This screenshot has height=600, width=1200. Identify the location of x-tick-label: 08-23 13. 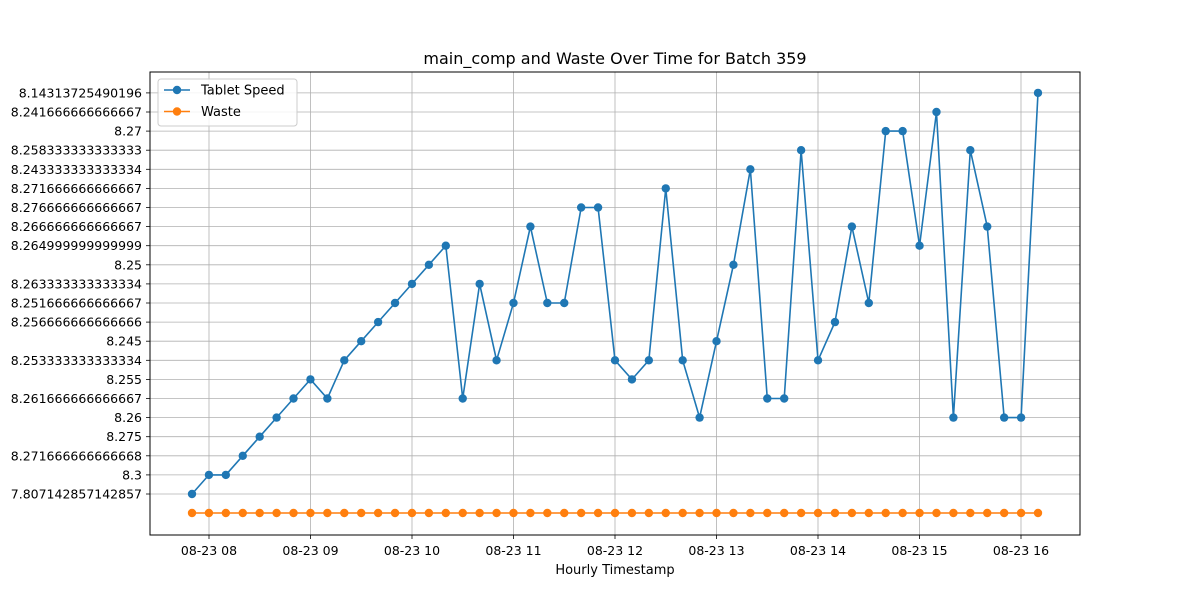
(716, 550).